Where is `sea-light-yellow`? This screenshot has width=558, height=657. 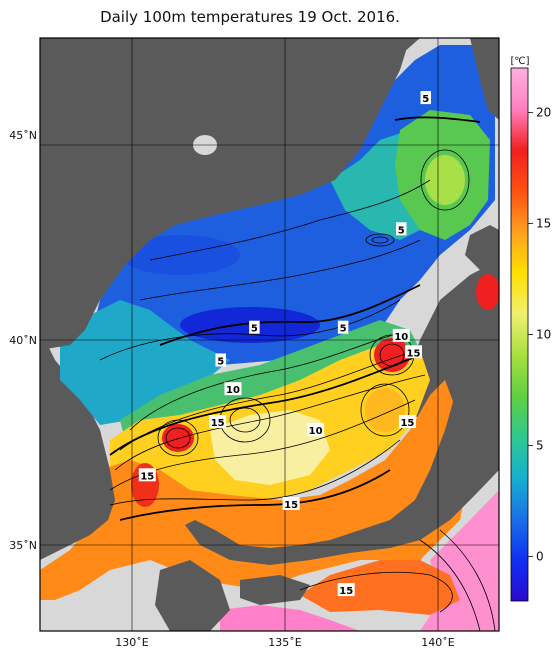
sea-light-yellow is located at coordinates (270, 447).